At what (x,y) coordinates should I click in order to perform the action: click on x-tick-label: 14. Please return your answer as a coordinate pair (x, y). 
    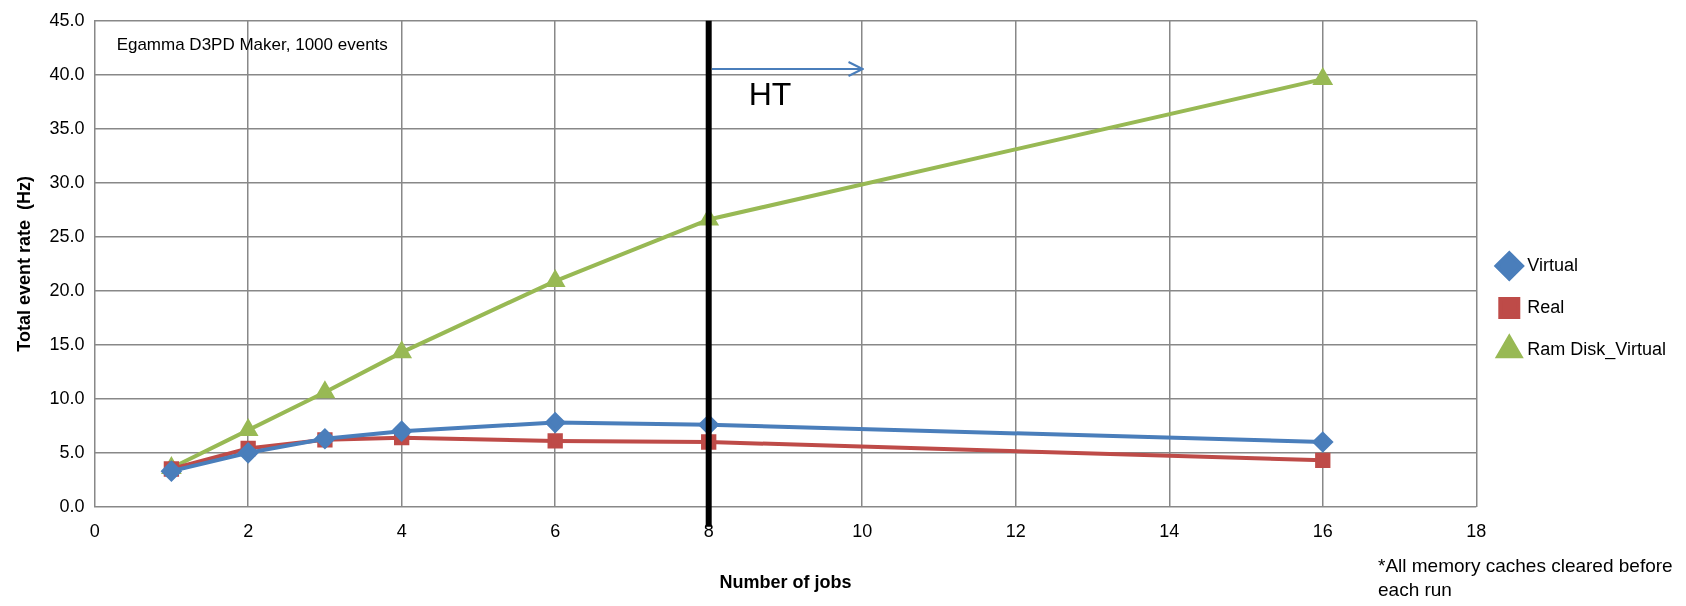
    Looking at the image, I should click on (1169, 530).